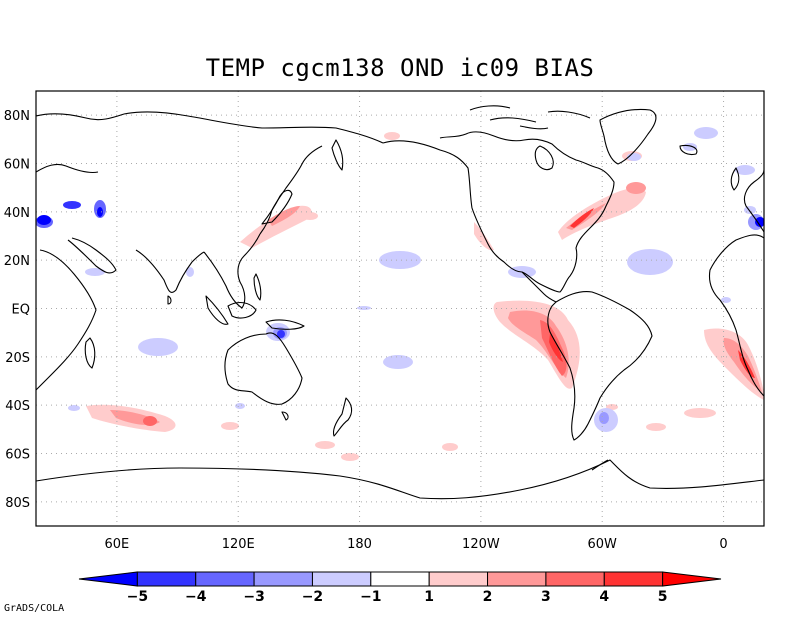 This screenshot has height=618, width=800. Describe the element at coordinates (100, 212) in the screenshot. I see `bias-cold-caspian-core` at that location.